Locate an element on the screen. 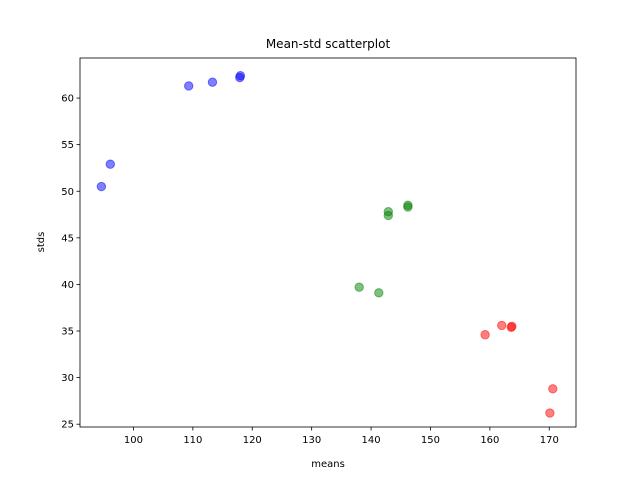 Image resolution: width=640 pixels, height=480 pixels. x-tick-label: 130 is located at coordinates (311, 440).